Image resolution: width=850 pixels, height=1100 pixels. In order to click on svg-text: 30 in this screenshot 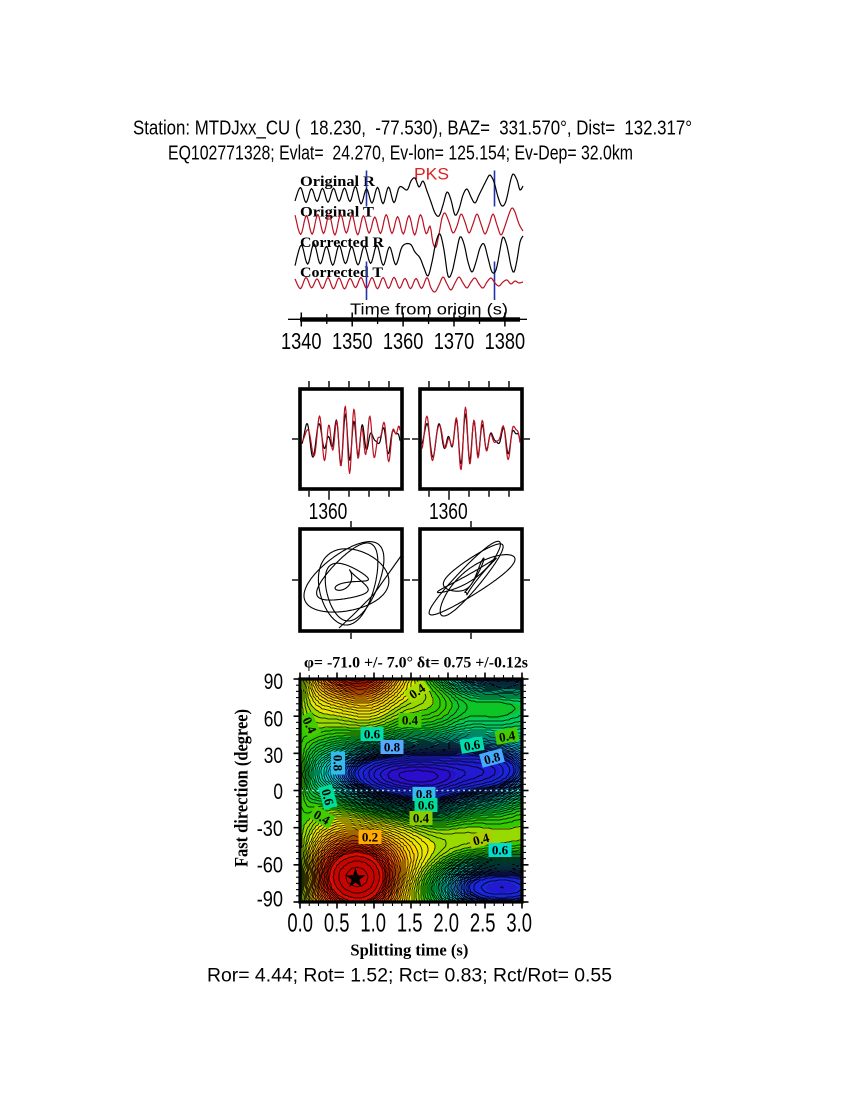, I will do `click(273, 755)`.